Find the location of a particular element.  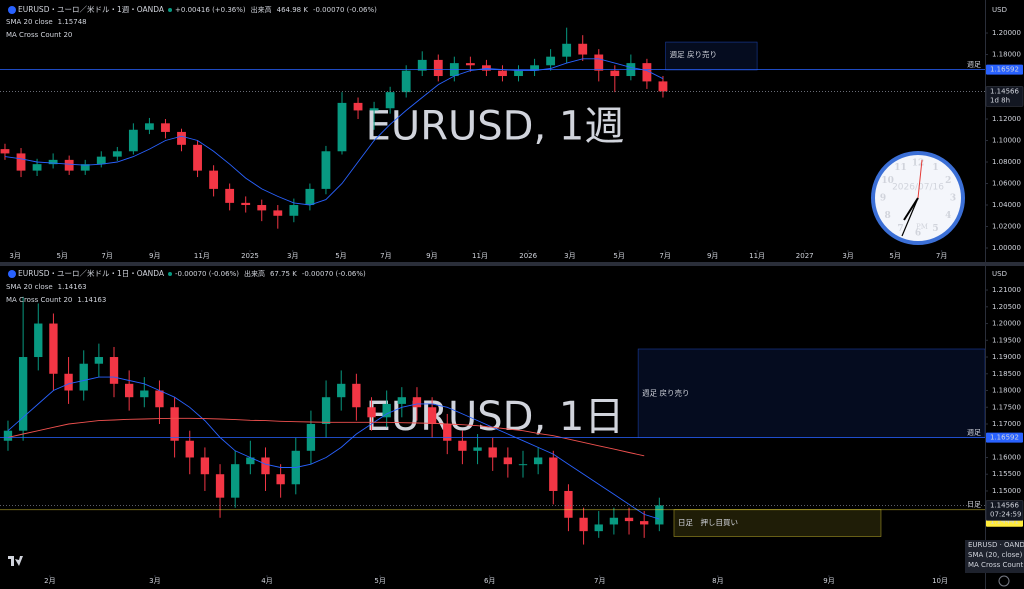

watermark: EURUSD, 1日 is located at coordinates (495, 417).